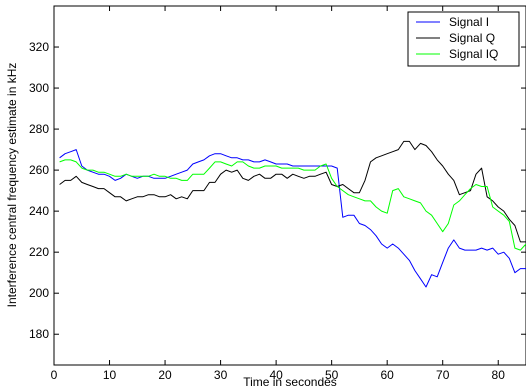  Describe the element at coordinates (276, 375) in the screenshot. I see `x-tick-label: 40` at that location.